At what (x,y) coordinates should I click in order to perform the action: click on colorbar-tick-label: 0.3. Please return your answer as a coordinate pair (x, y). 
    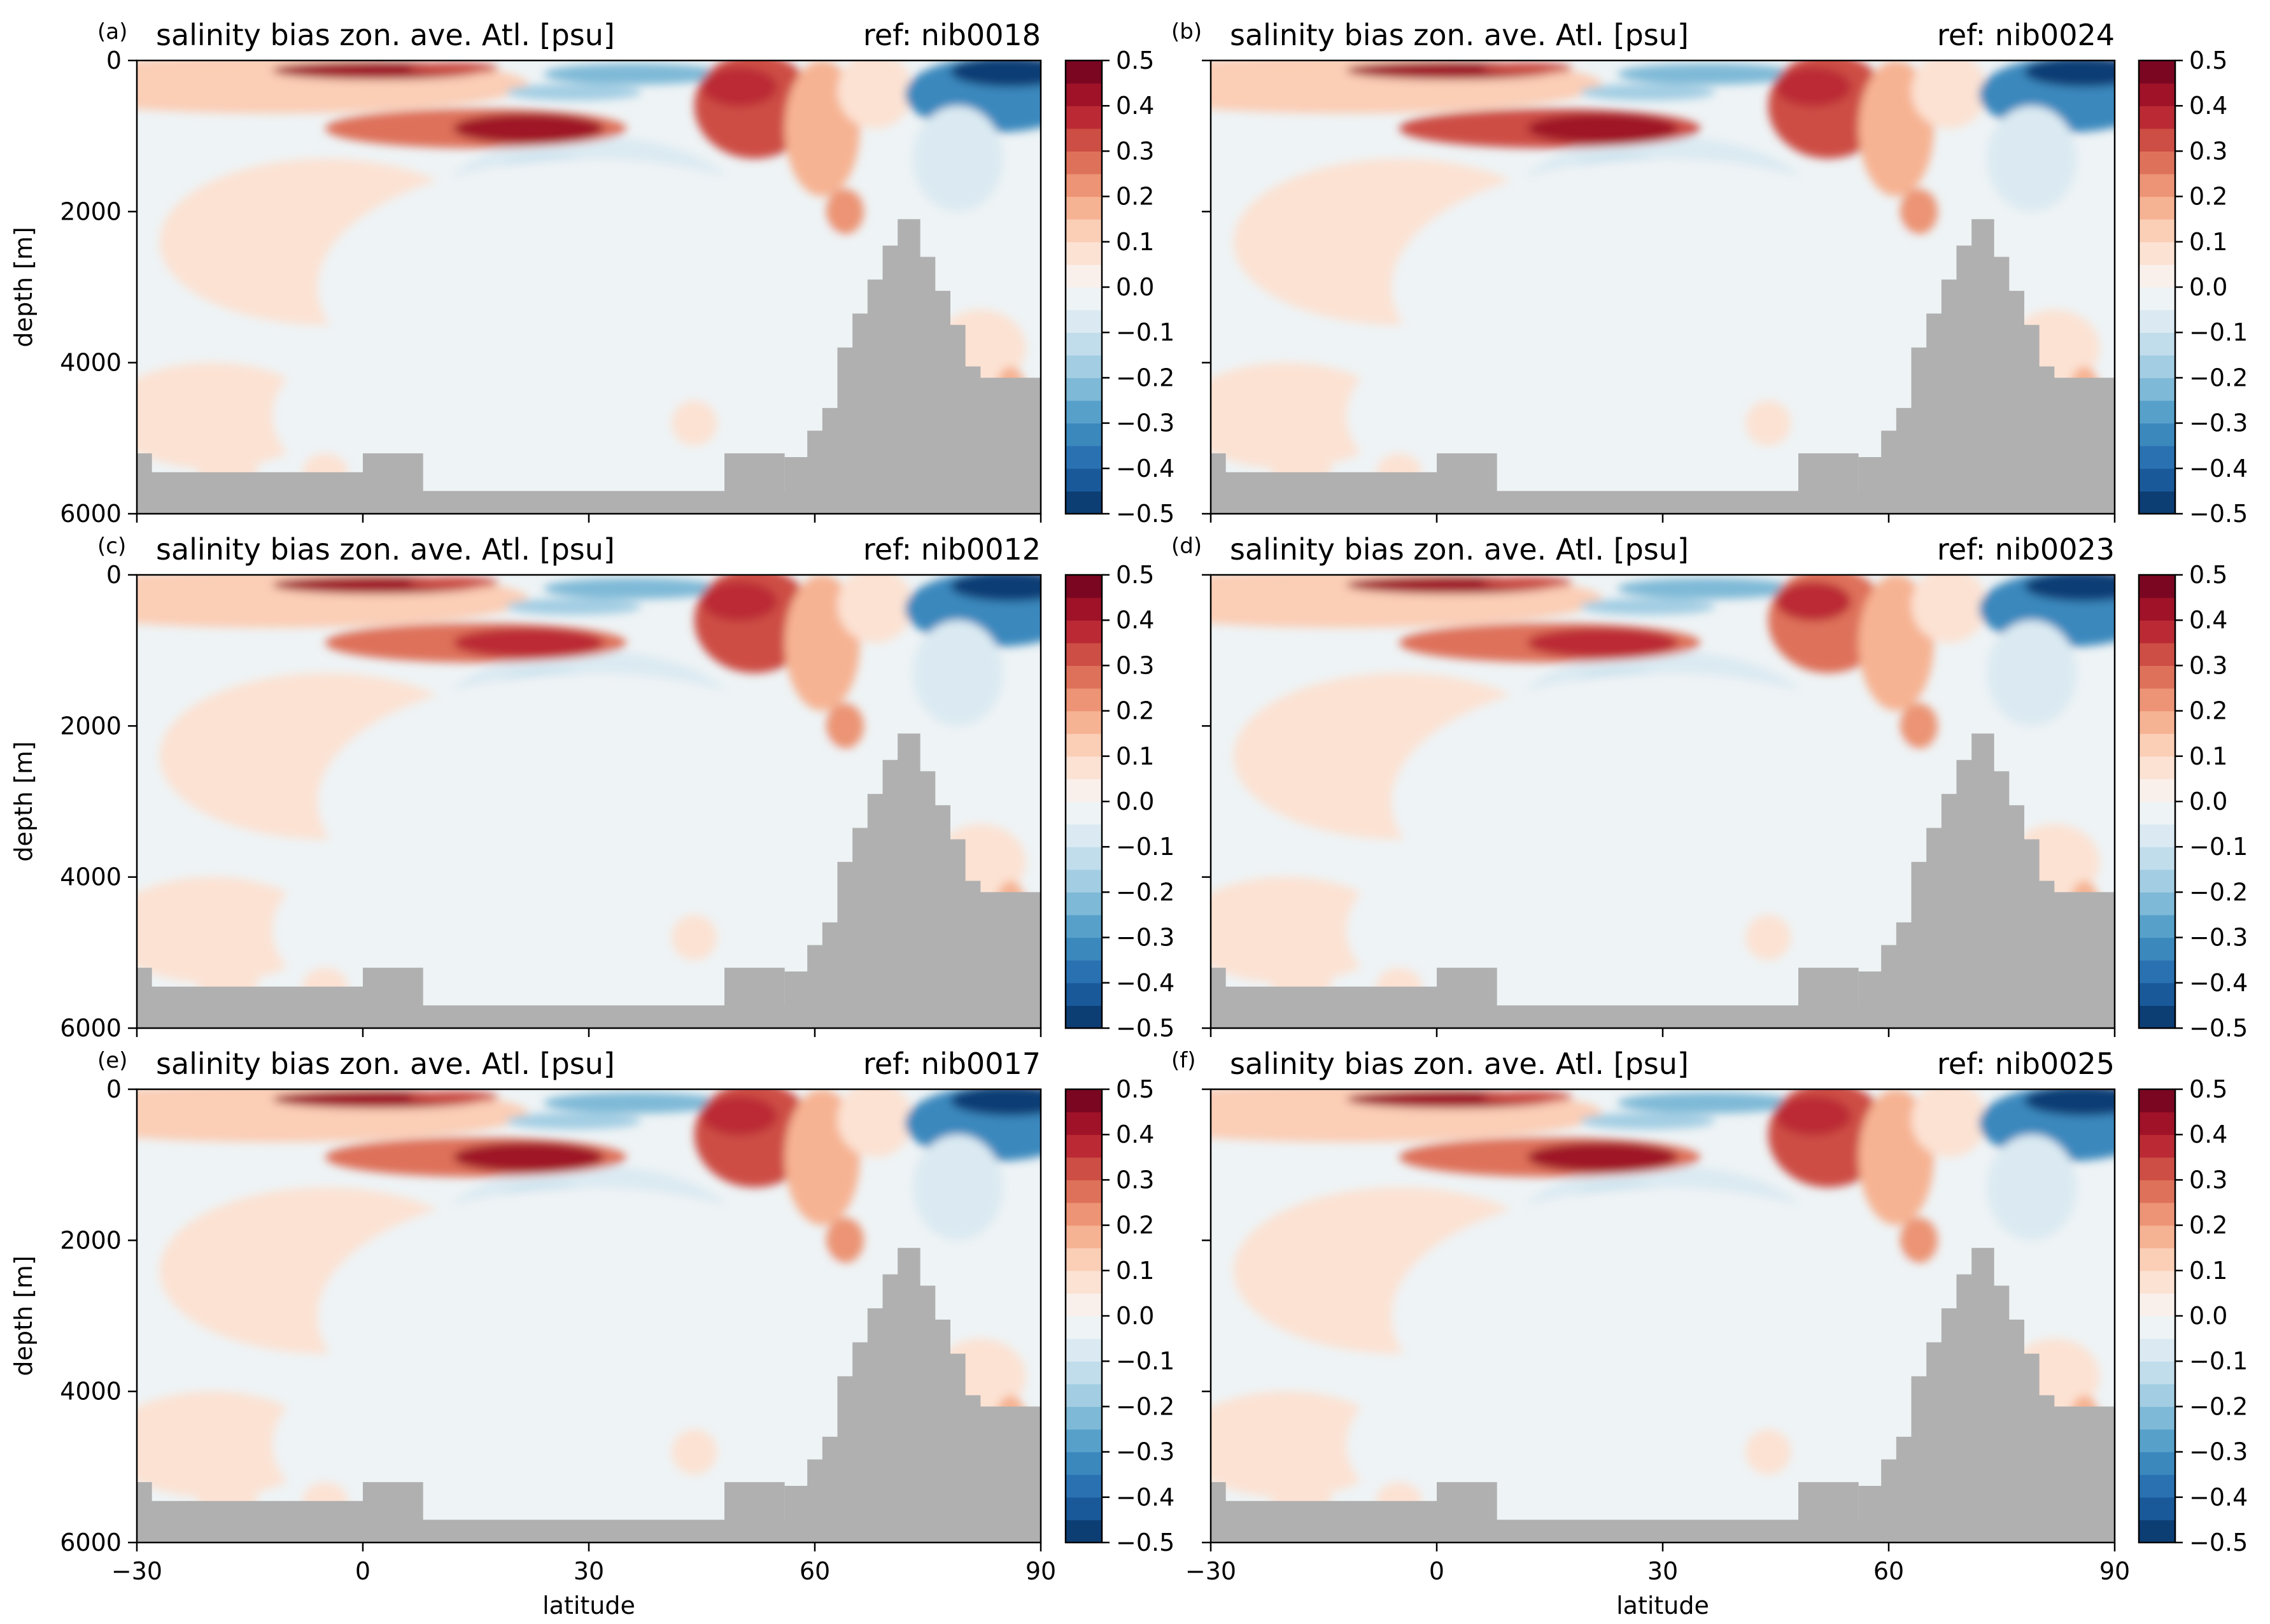
    Looking at the image, I should click on (1135, 665).